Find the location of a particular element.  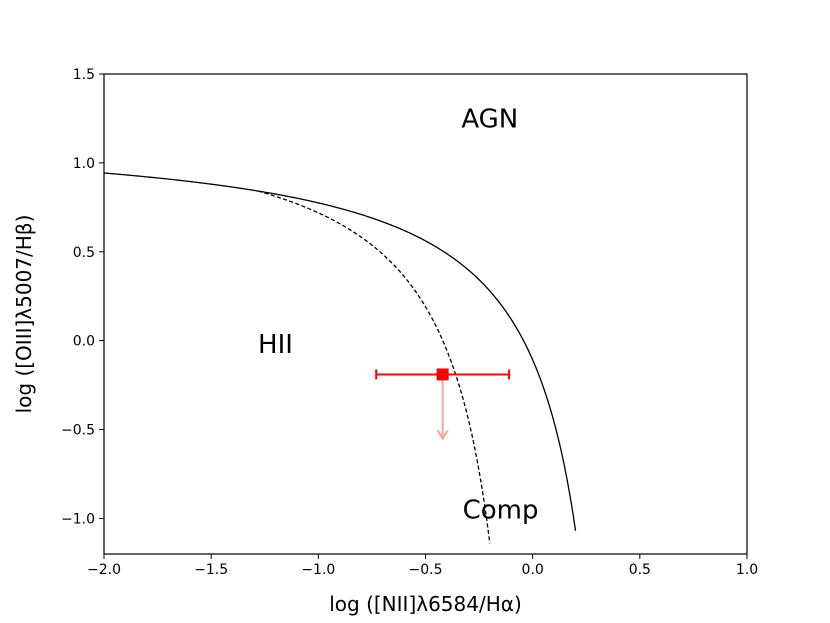

x-axis-ticks: −2.0 −1.5 −1.0 −0.5 0.0 0.5 1.0 is located at coordinates (422, 566).